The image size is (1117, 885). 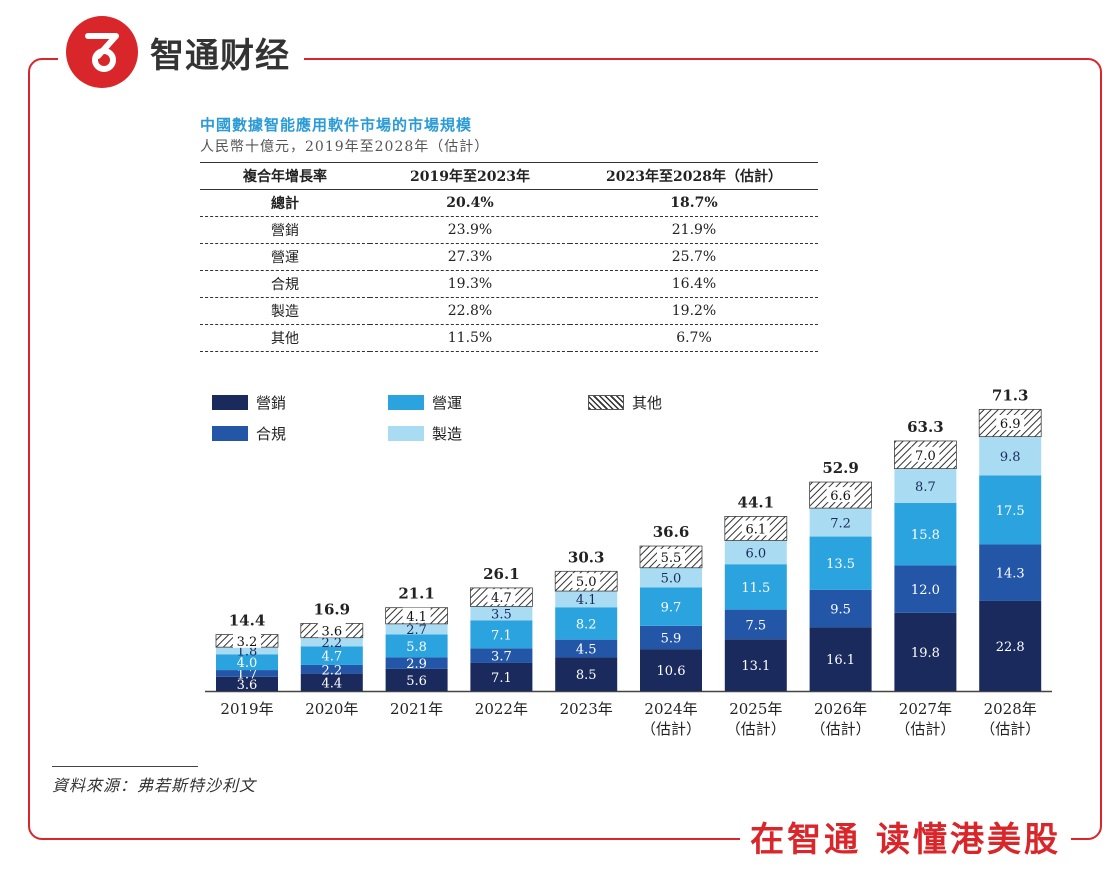 I want to click on legend-item-operations: 營運, so click(x=425, y=402).